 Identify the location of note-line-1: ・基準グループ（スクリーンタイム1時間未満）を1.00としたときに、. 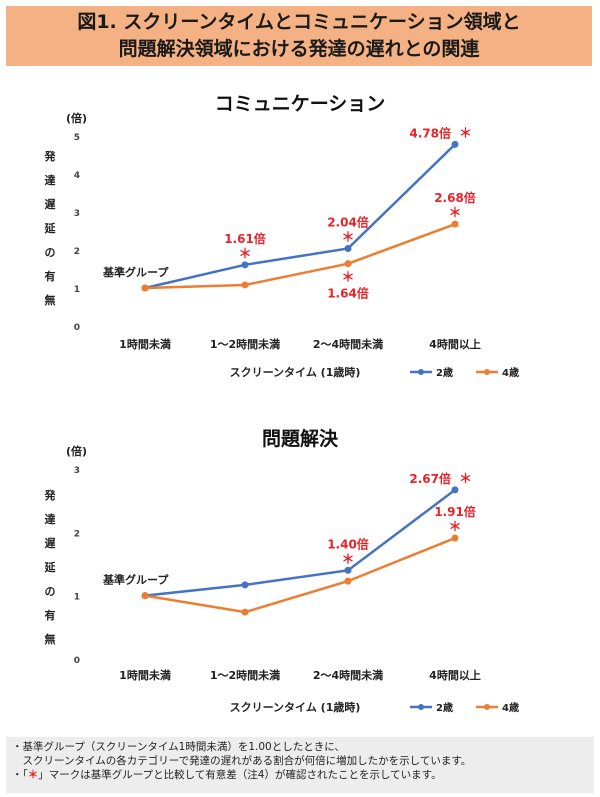
(178, 747).